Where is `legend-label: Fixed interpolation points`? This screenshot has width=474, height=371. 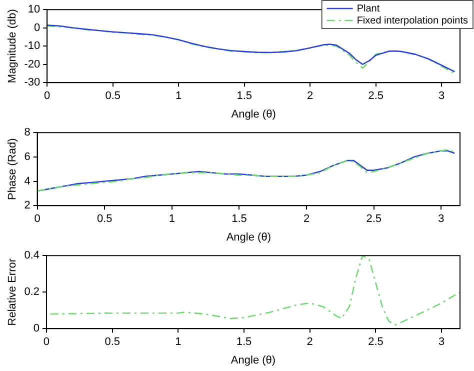 legend-label: Fixed interpolation points is located at coordinates (412, 20).